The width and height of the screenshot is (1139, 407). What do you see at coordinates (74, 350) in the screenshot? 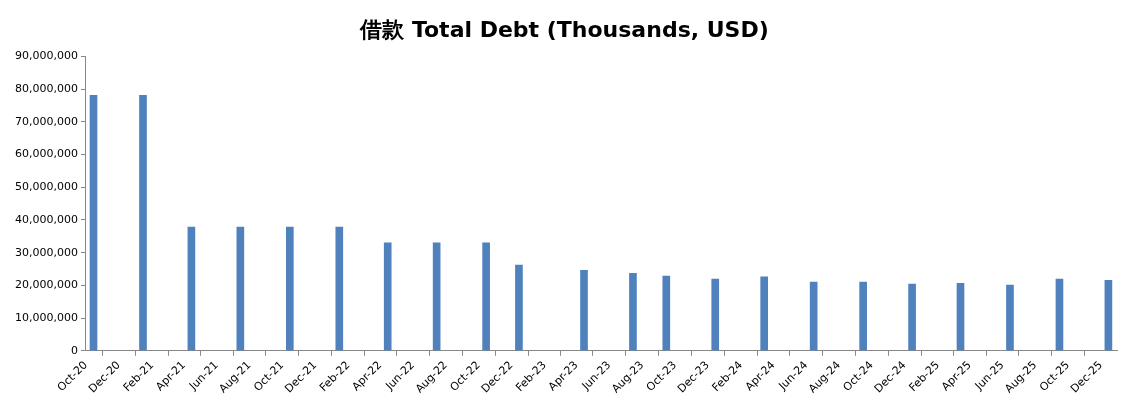
I see `y-tick-label: 0` at bounding box center [74, 350].